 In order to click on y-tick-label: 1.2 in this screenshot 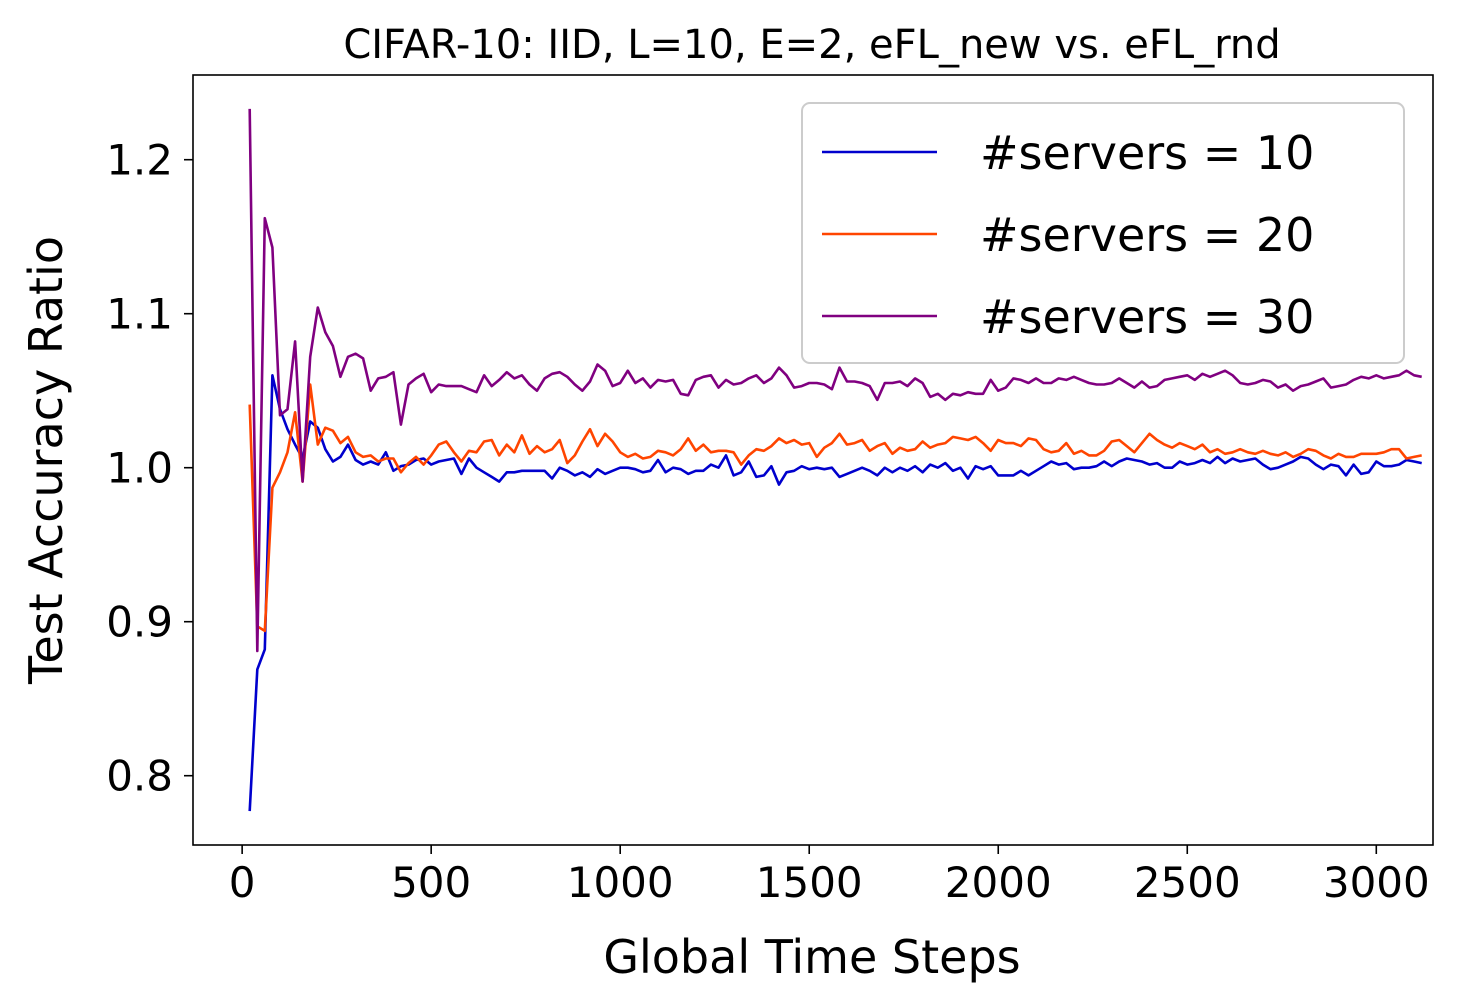, I will do `click(139, 160)`.